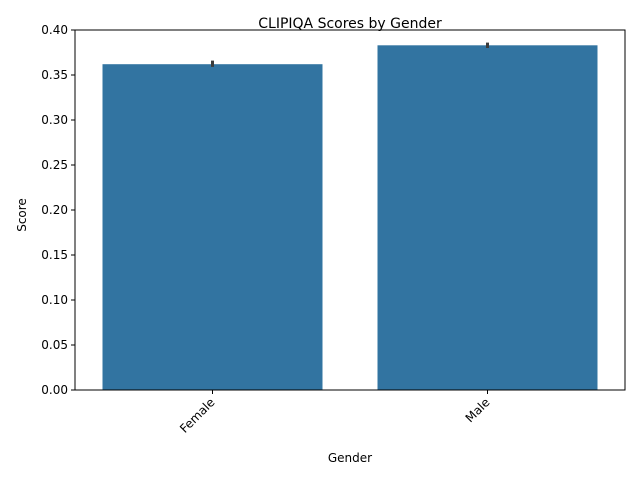  I want to click on x-tick-label: Female, so click(197, 415).